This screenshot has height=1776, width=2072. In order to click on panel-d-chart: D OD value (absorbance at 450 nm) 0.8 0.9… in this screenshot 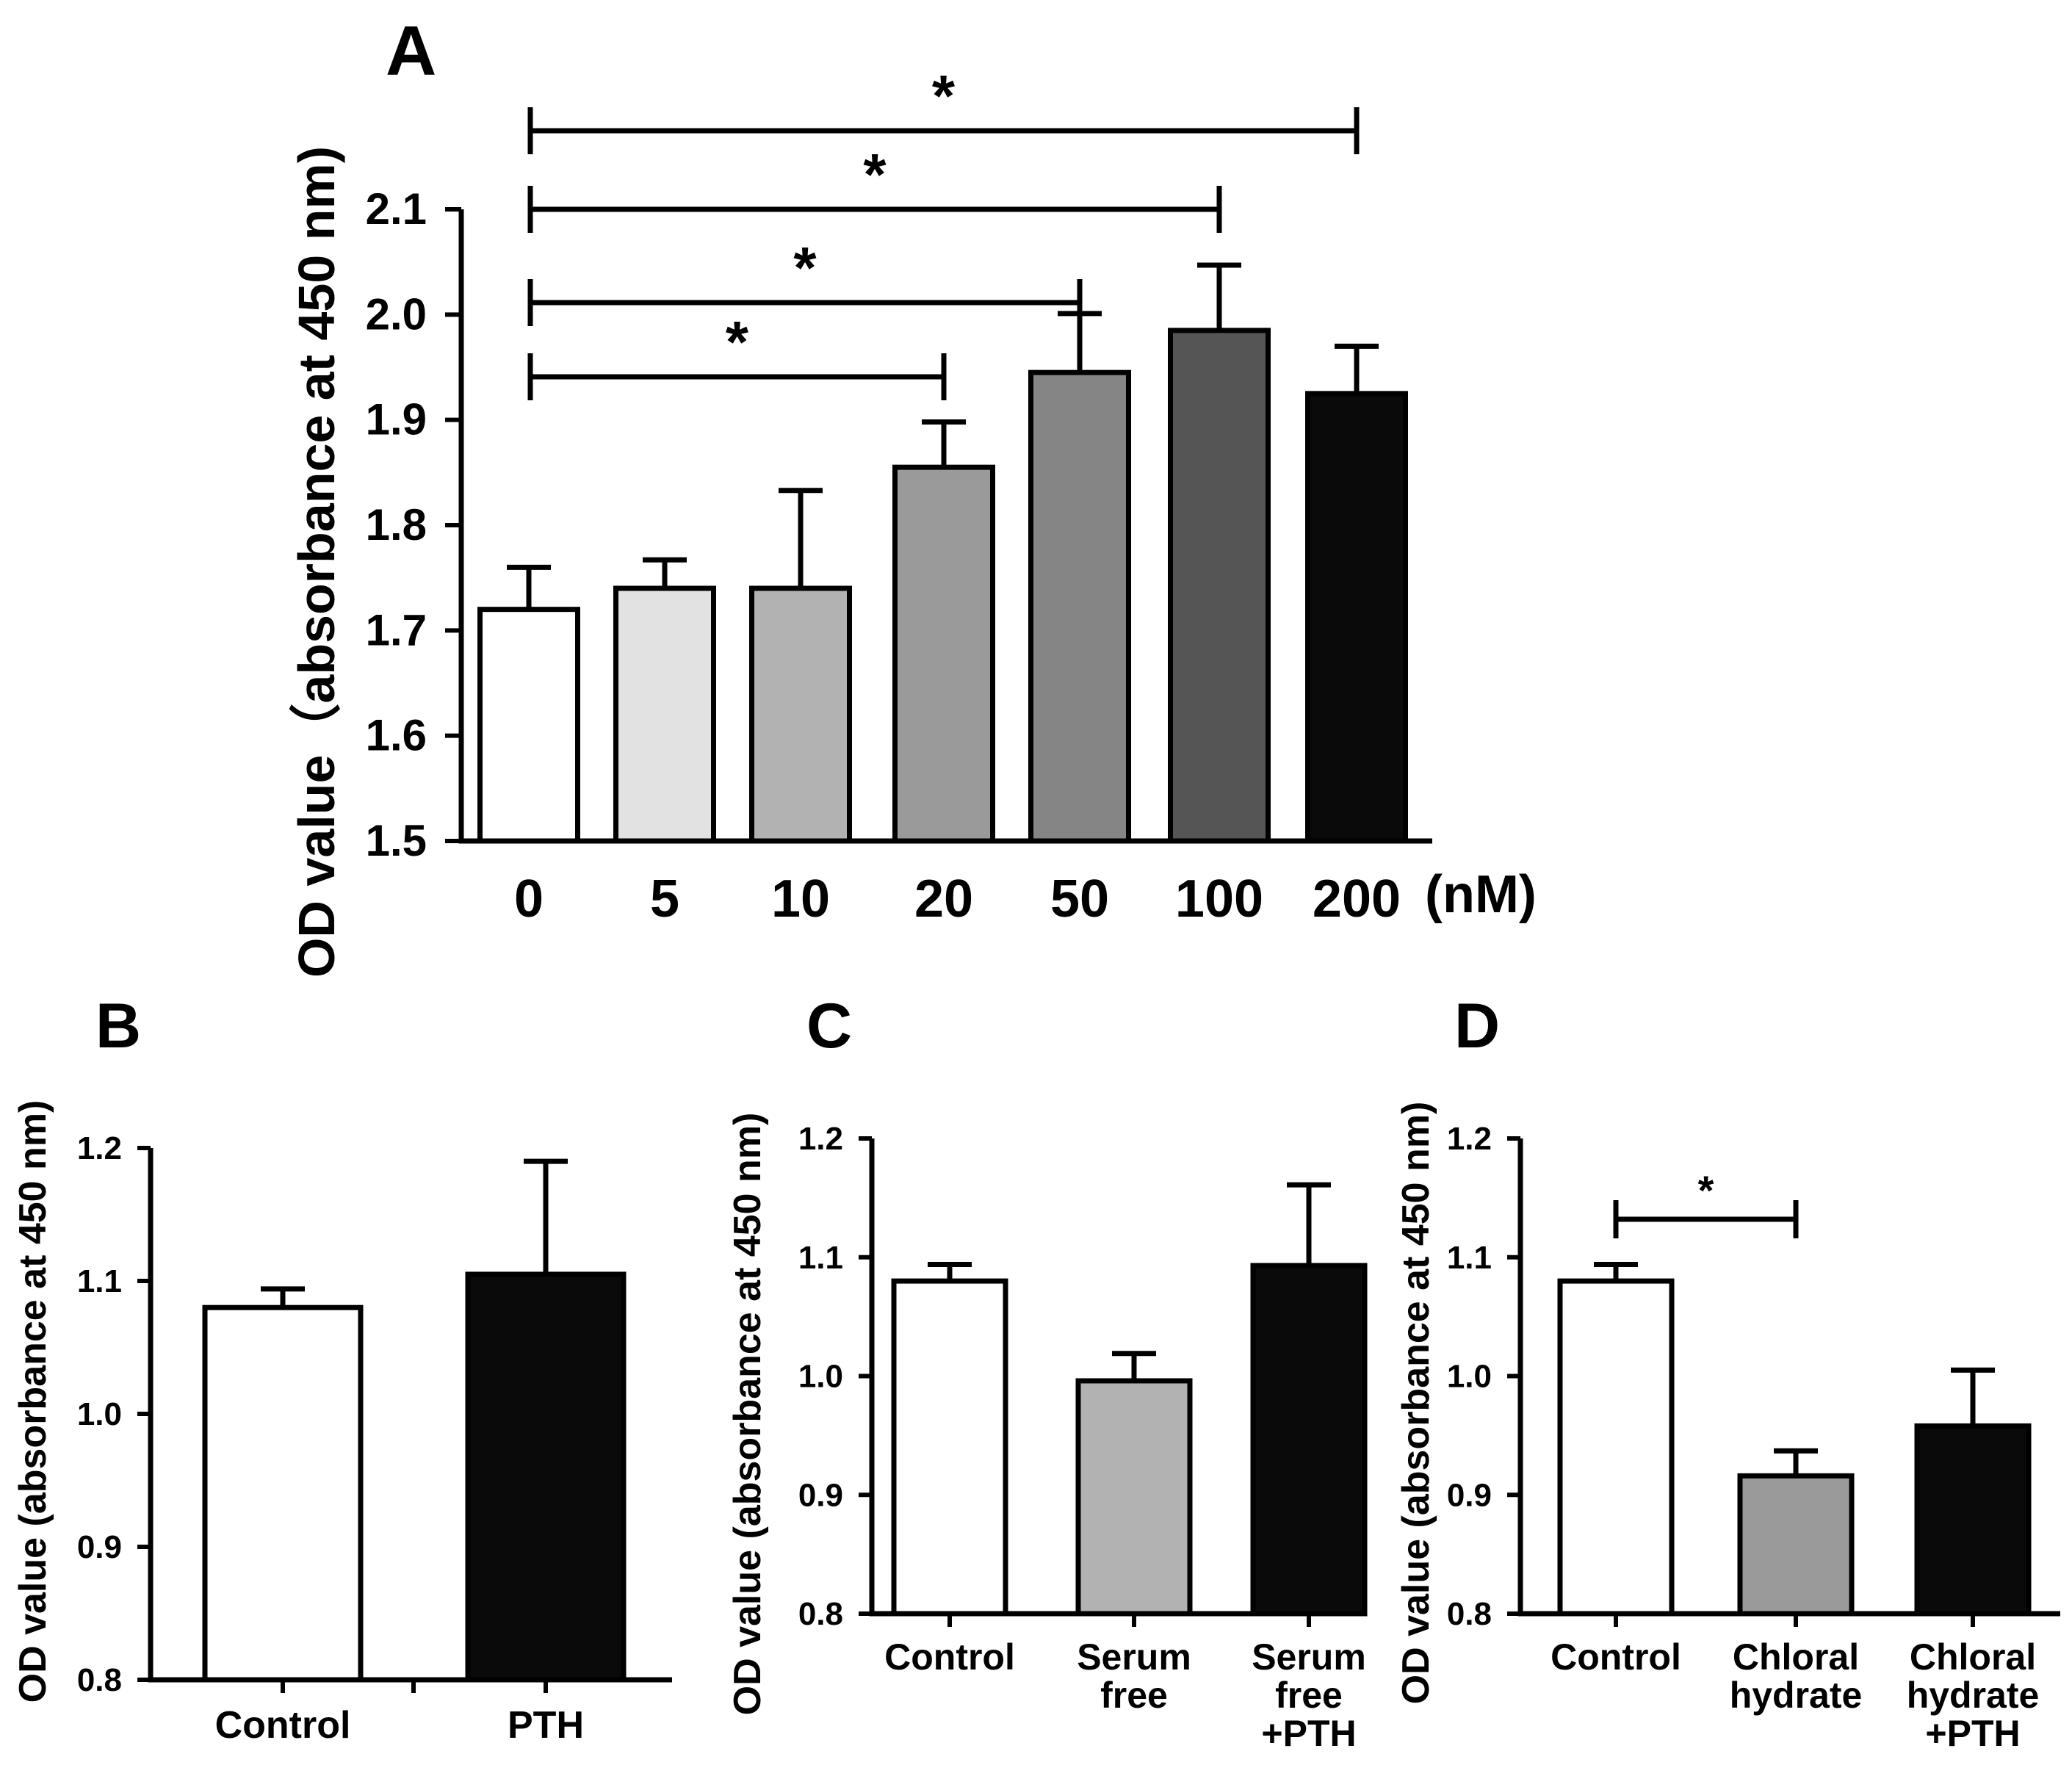, I will do `click(1728, 1372)`.